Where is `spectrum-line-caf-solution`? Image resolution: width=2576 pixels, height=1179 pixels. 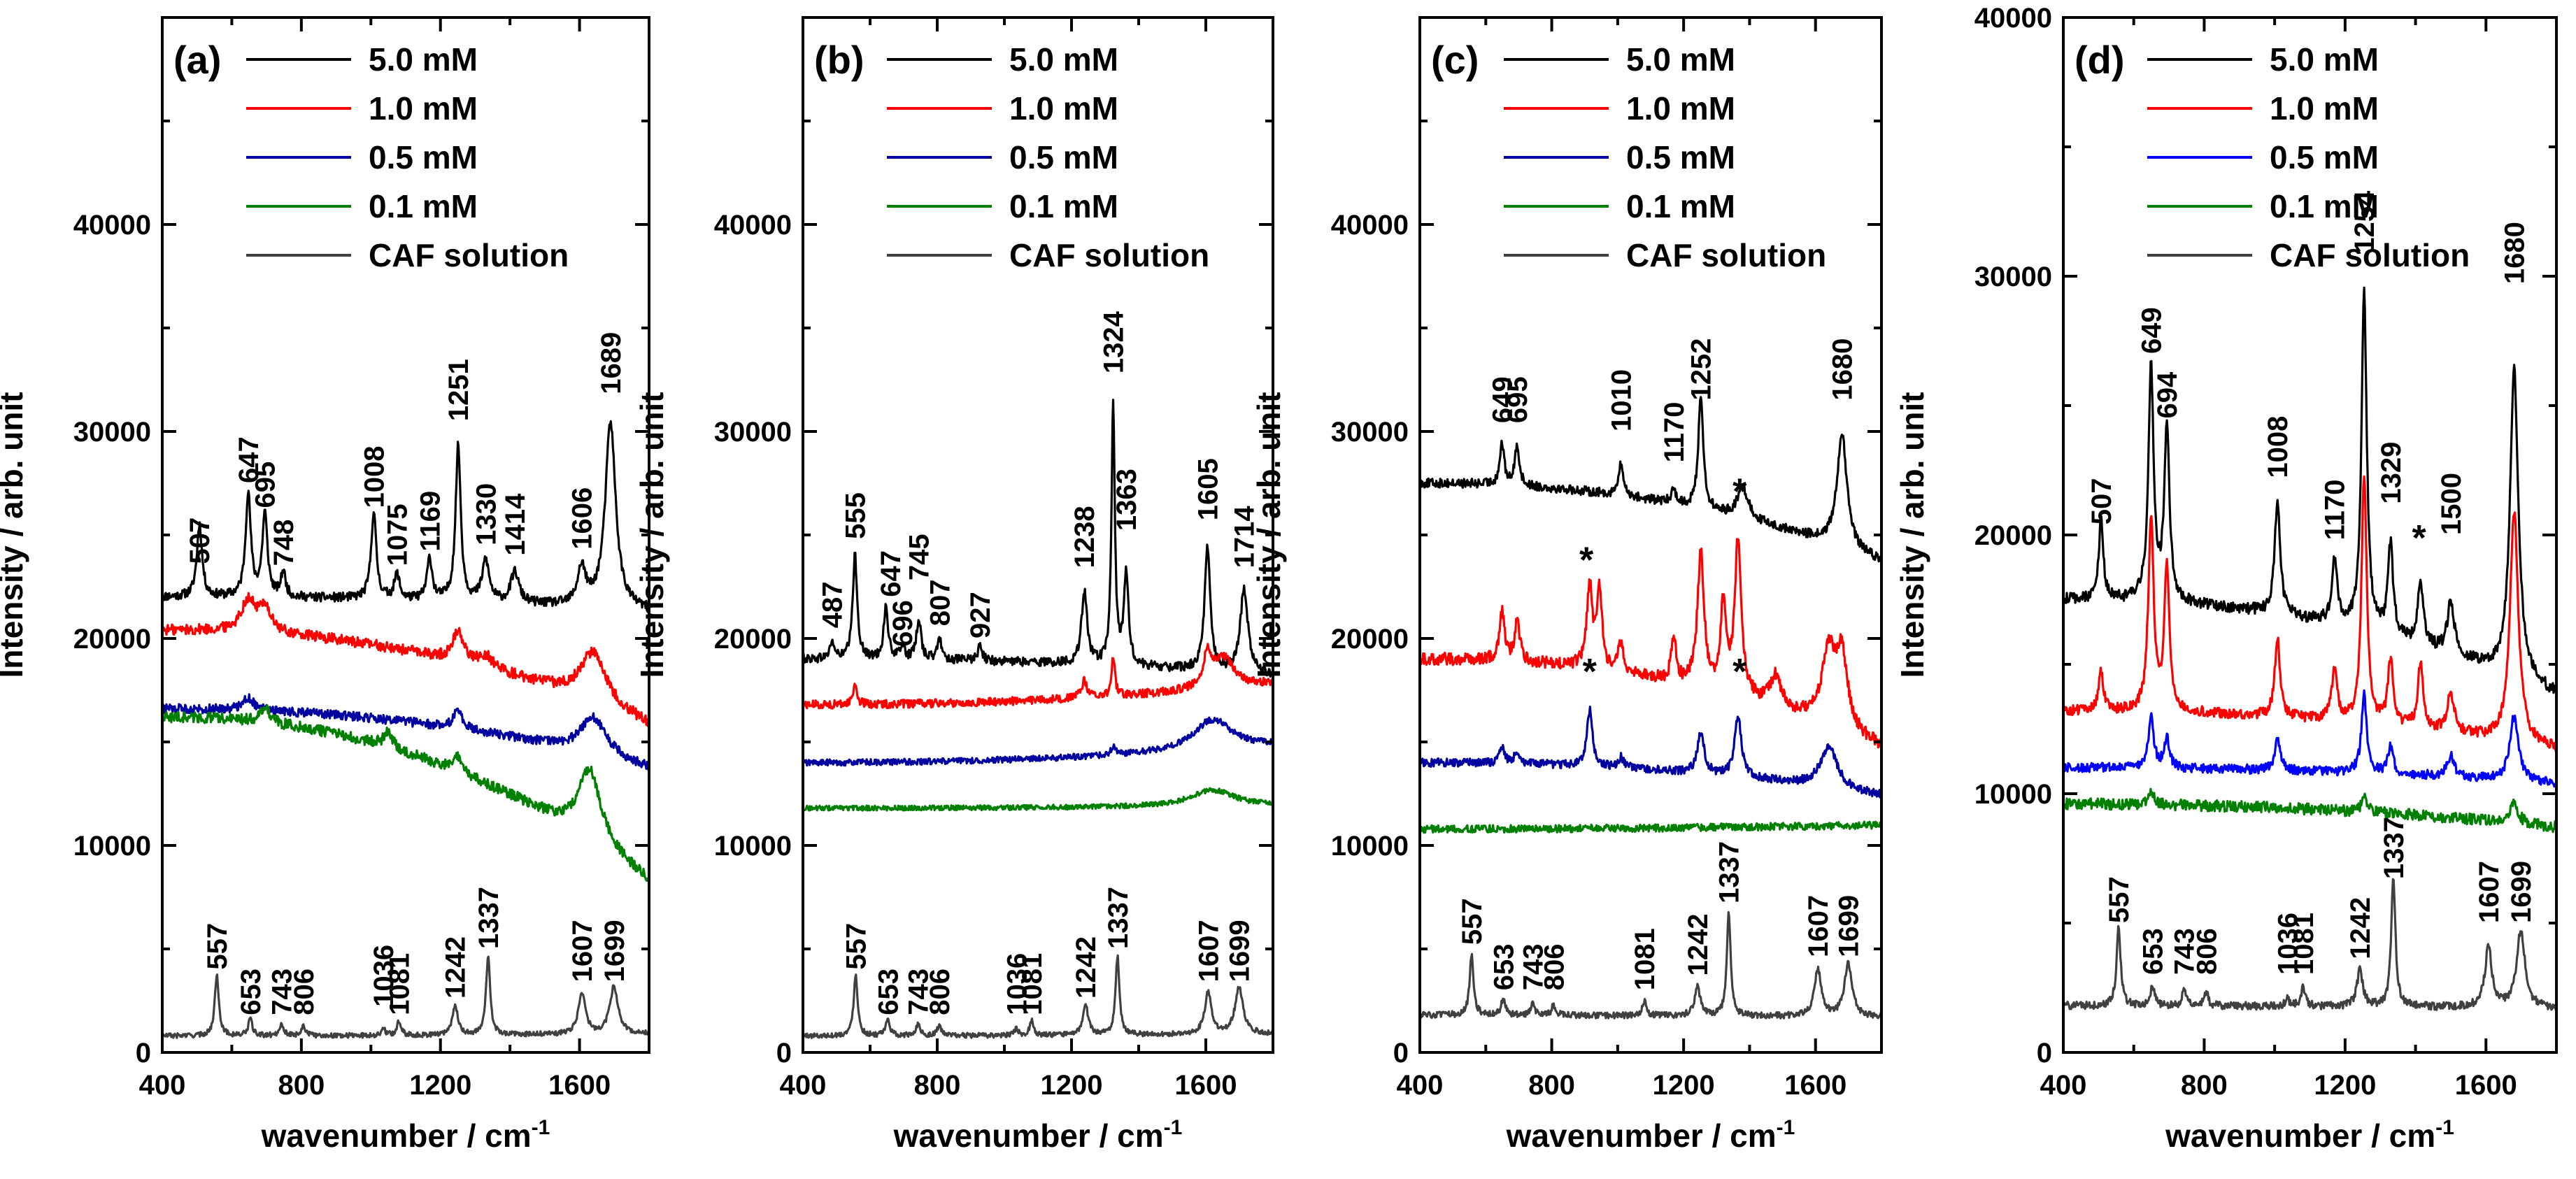
spectrum-line-caf-solution is located at coordinates (405, 997).